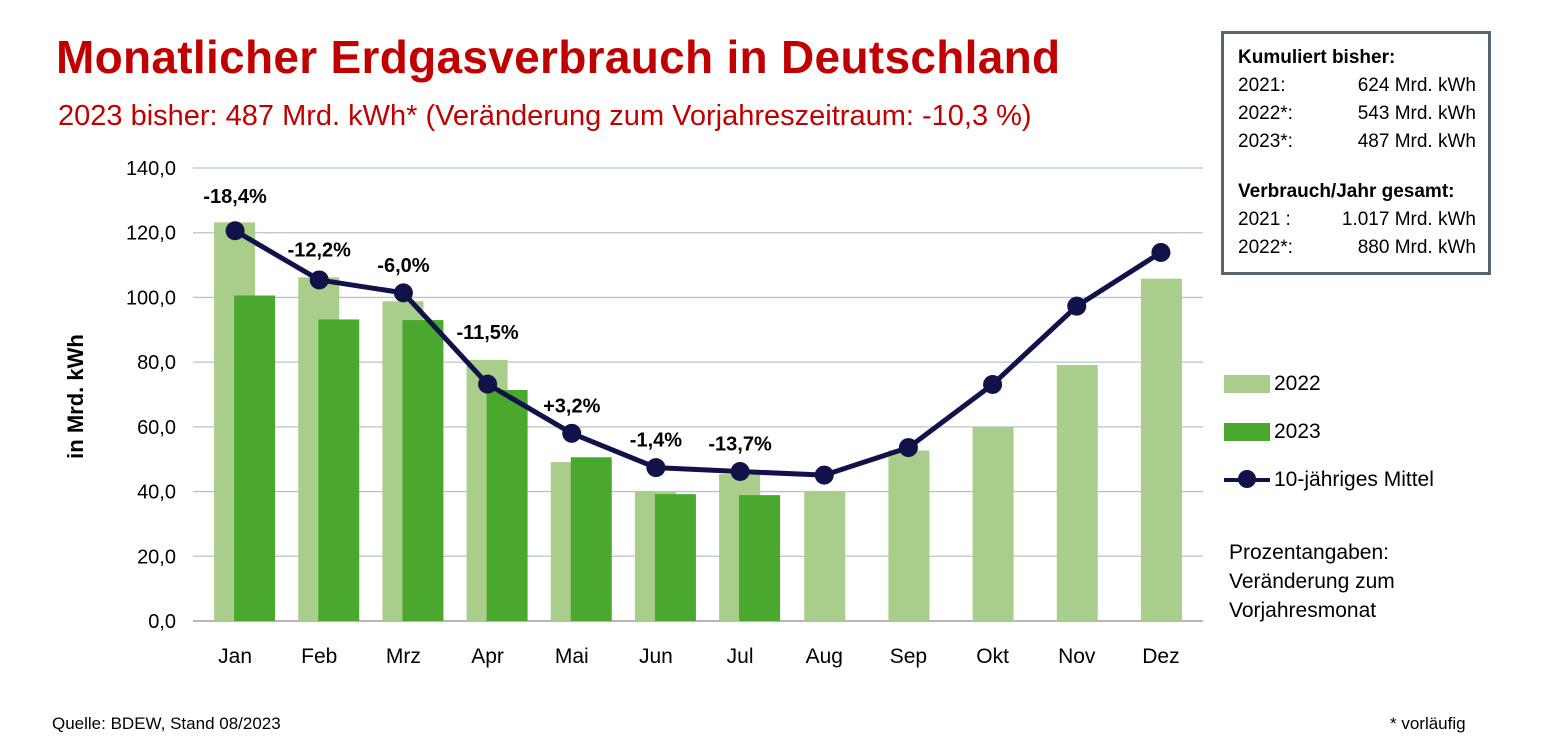 The width and height of the screenshot is (1543, 748). What do you see at coordinates (151, 169) in the screenshot?
I see `y-tick-label: 140,0` at bounding box center [151, 169].